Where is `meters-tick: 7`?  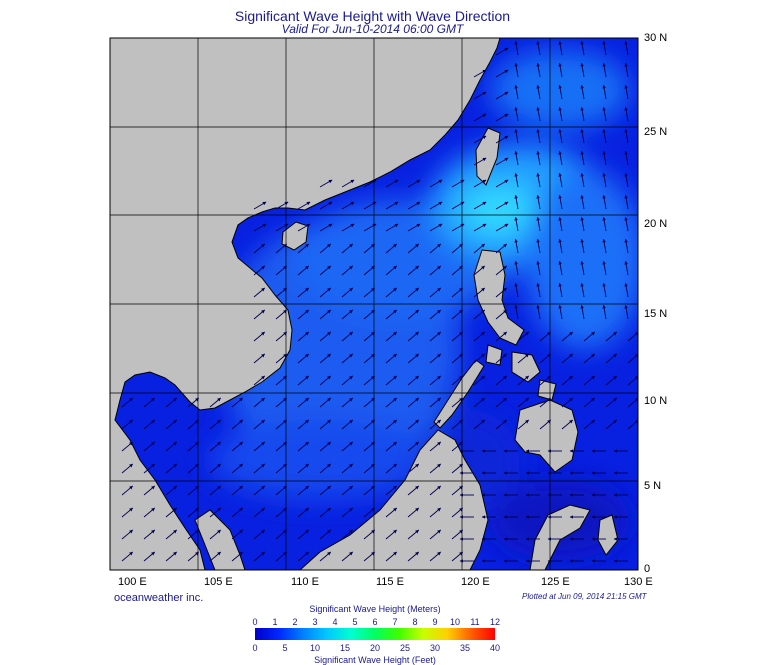 meters-tick: 7 is located at coordinates (395, 622).